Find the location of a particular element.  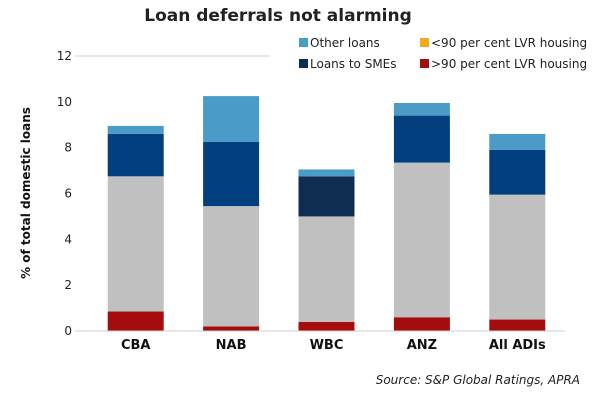

y-tick-label: 8 is located at coordinates (68, 148).